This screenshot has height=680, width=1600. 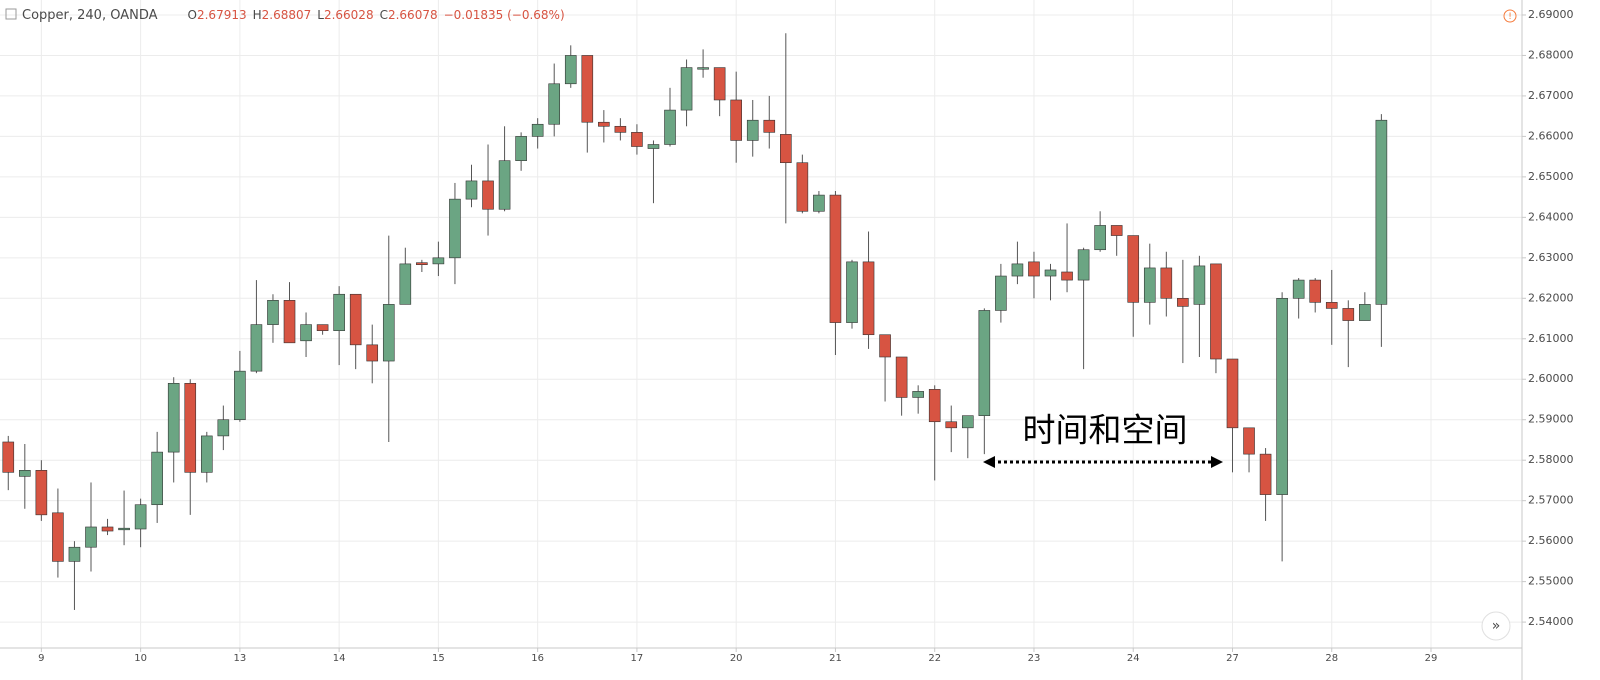 What do you see at coordinates (1551, 14) in the screenshot?
I see `y-tick-label: 2.69000` at bounding box center [1551, 14].